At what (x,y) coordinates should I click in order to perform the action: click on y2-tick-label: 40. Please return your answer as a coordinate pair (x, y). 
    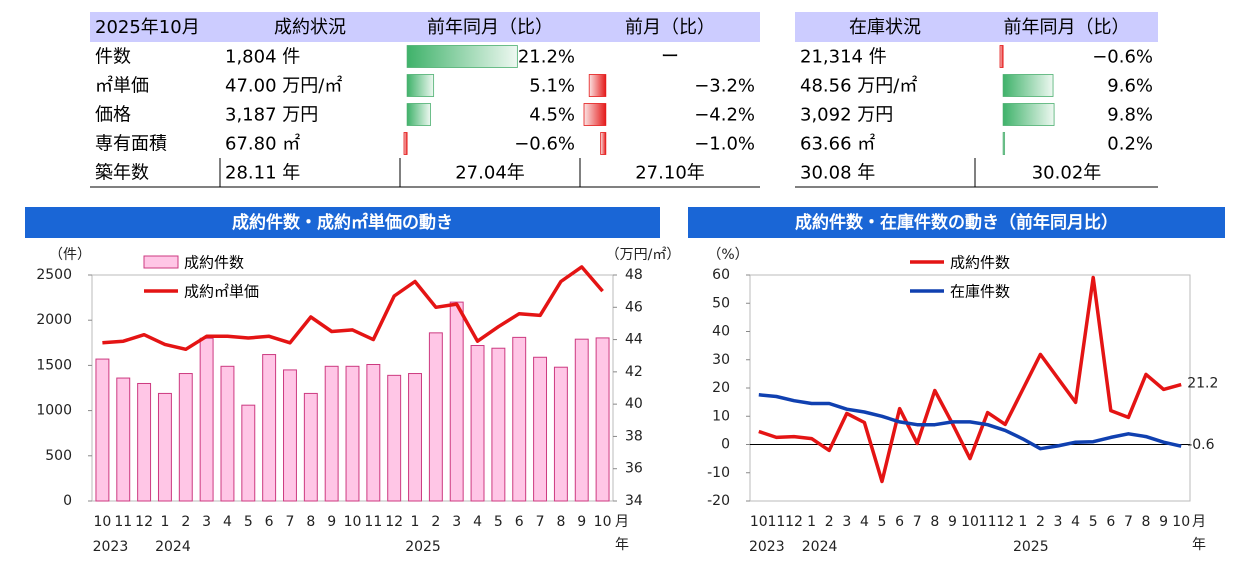
    Looking at the image, I should click on (634, 404).